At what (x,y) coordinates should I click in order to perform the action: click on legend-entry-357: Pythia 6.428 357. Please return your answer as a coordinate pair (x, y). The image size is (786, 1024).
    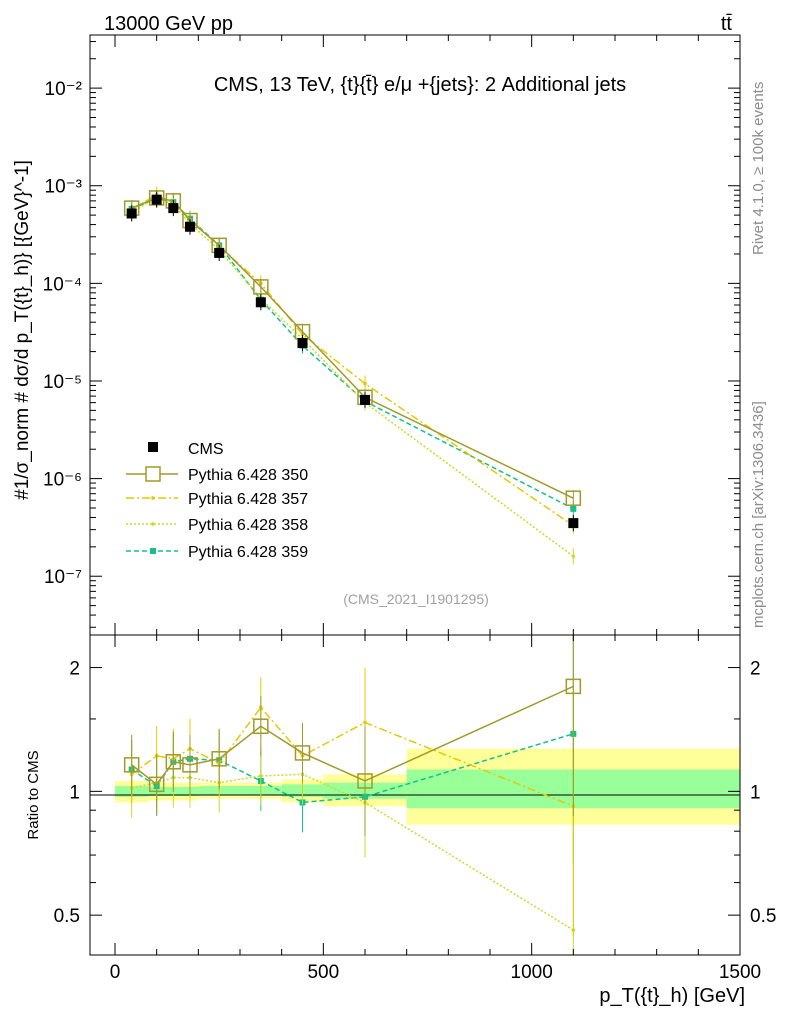
    Looking at the image, I should click on (217, 499).